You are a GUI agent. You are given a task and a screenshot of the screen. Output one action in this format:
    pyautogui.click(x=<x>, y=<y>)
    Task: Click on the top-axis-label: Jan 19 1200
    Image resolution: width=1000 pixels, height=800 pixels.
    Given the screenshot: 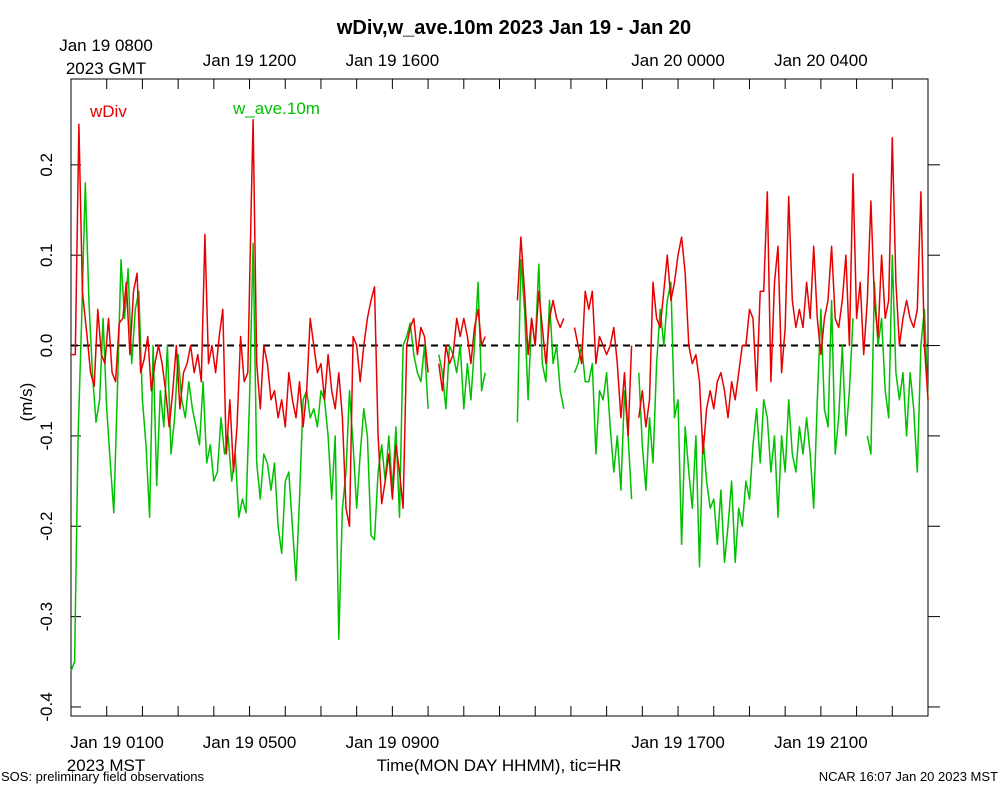 What is the action you would take?
    pyautogui.click(x=250, y=60)
    